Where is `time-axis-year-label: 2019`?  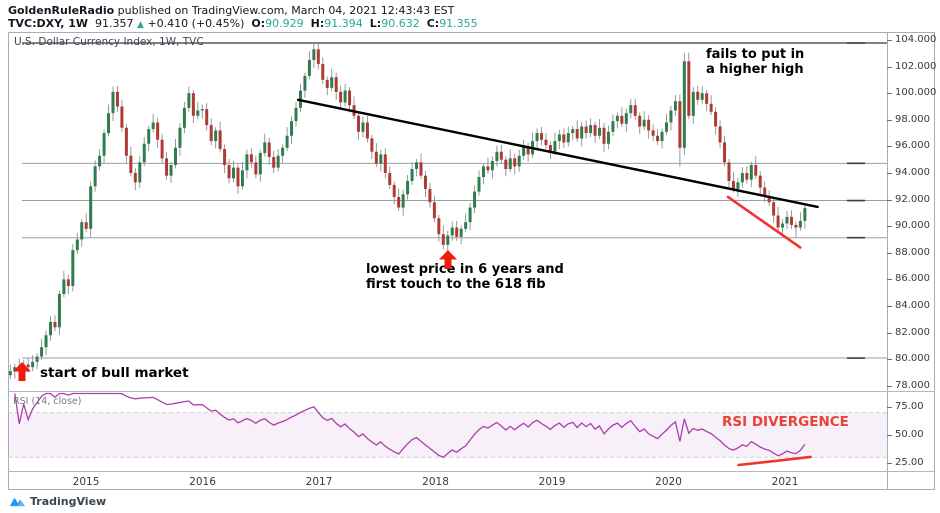
time-axis-year-label: 2019 is located at coordinates (552, 482).